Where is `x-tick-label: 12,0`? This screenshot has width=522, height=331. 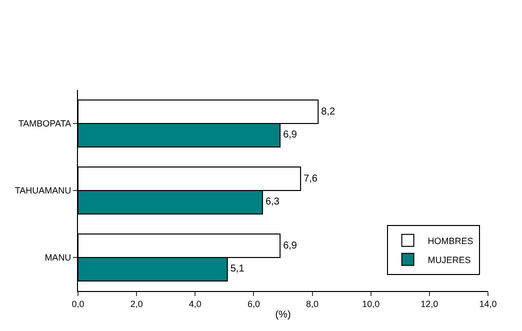
x-tick-label: 12,0 is located at coordinates (429, 303).